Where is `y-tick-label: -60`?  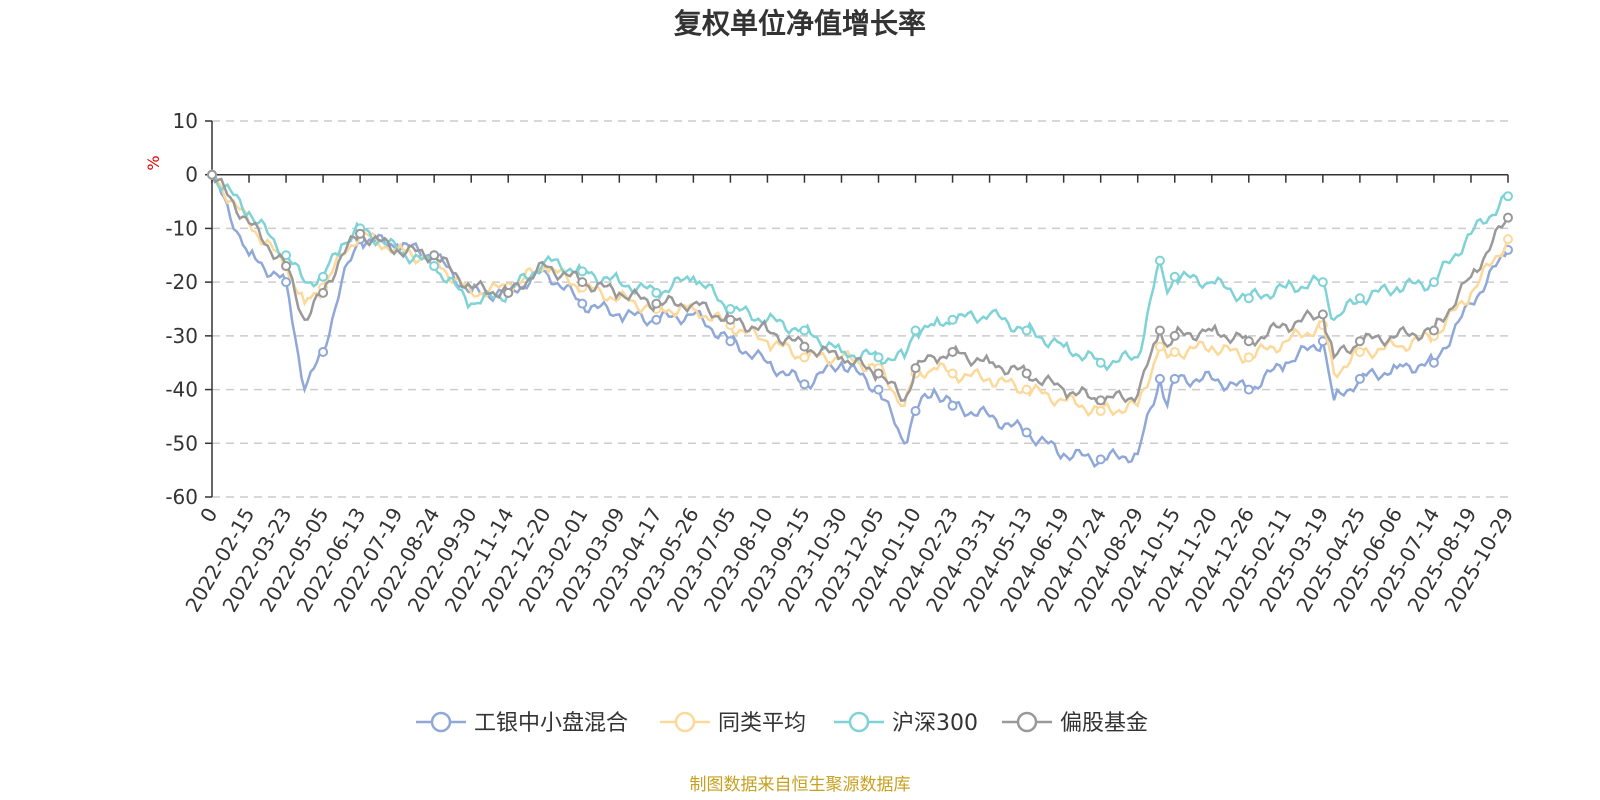 y-tick-label: -60 is located at coordinates (181, 497).